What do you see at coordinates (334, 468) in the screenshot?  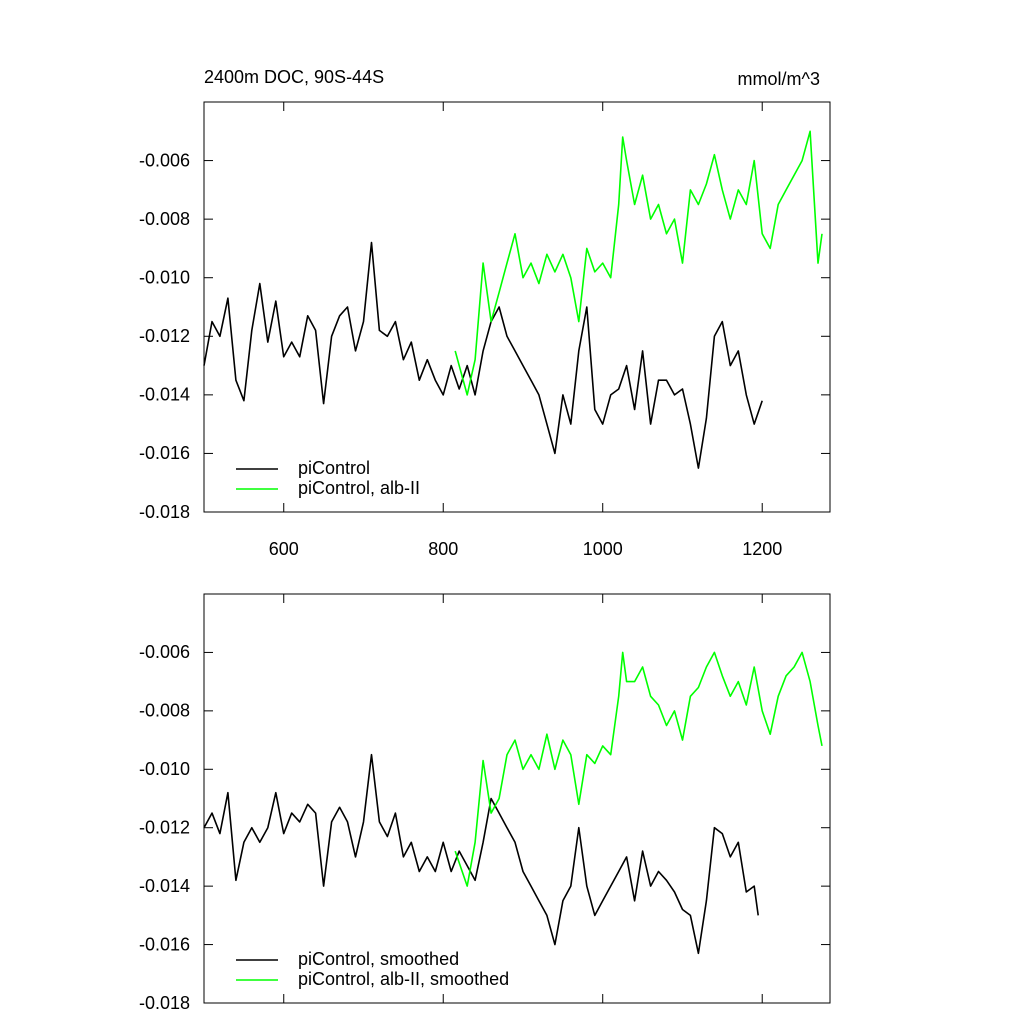 I see `legend-label: piControl` at bounding box center [334, 468].